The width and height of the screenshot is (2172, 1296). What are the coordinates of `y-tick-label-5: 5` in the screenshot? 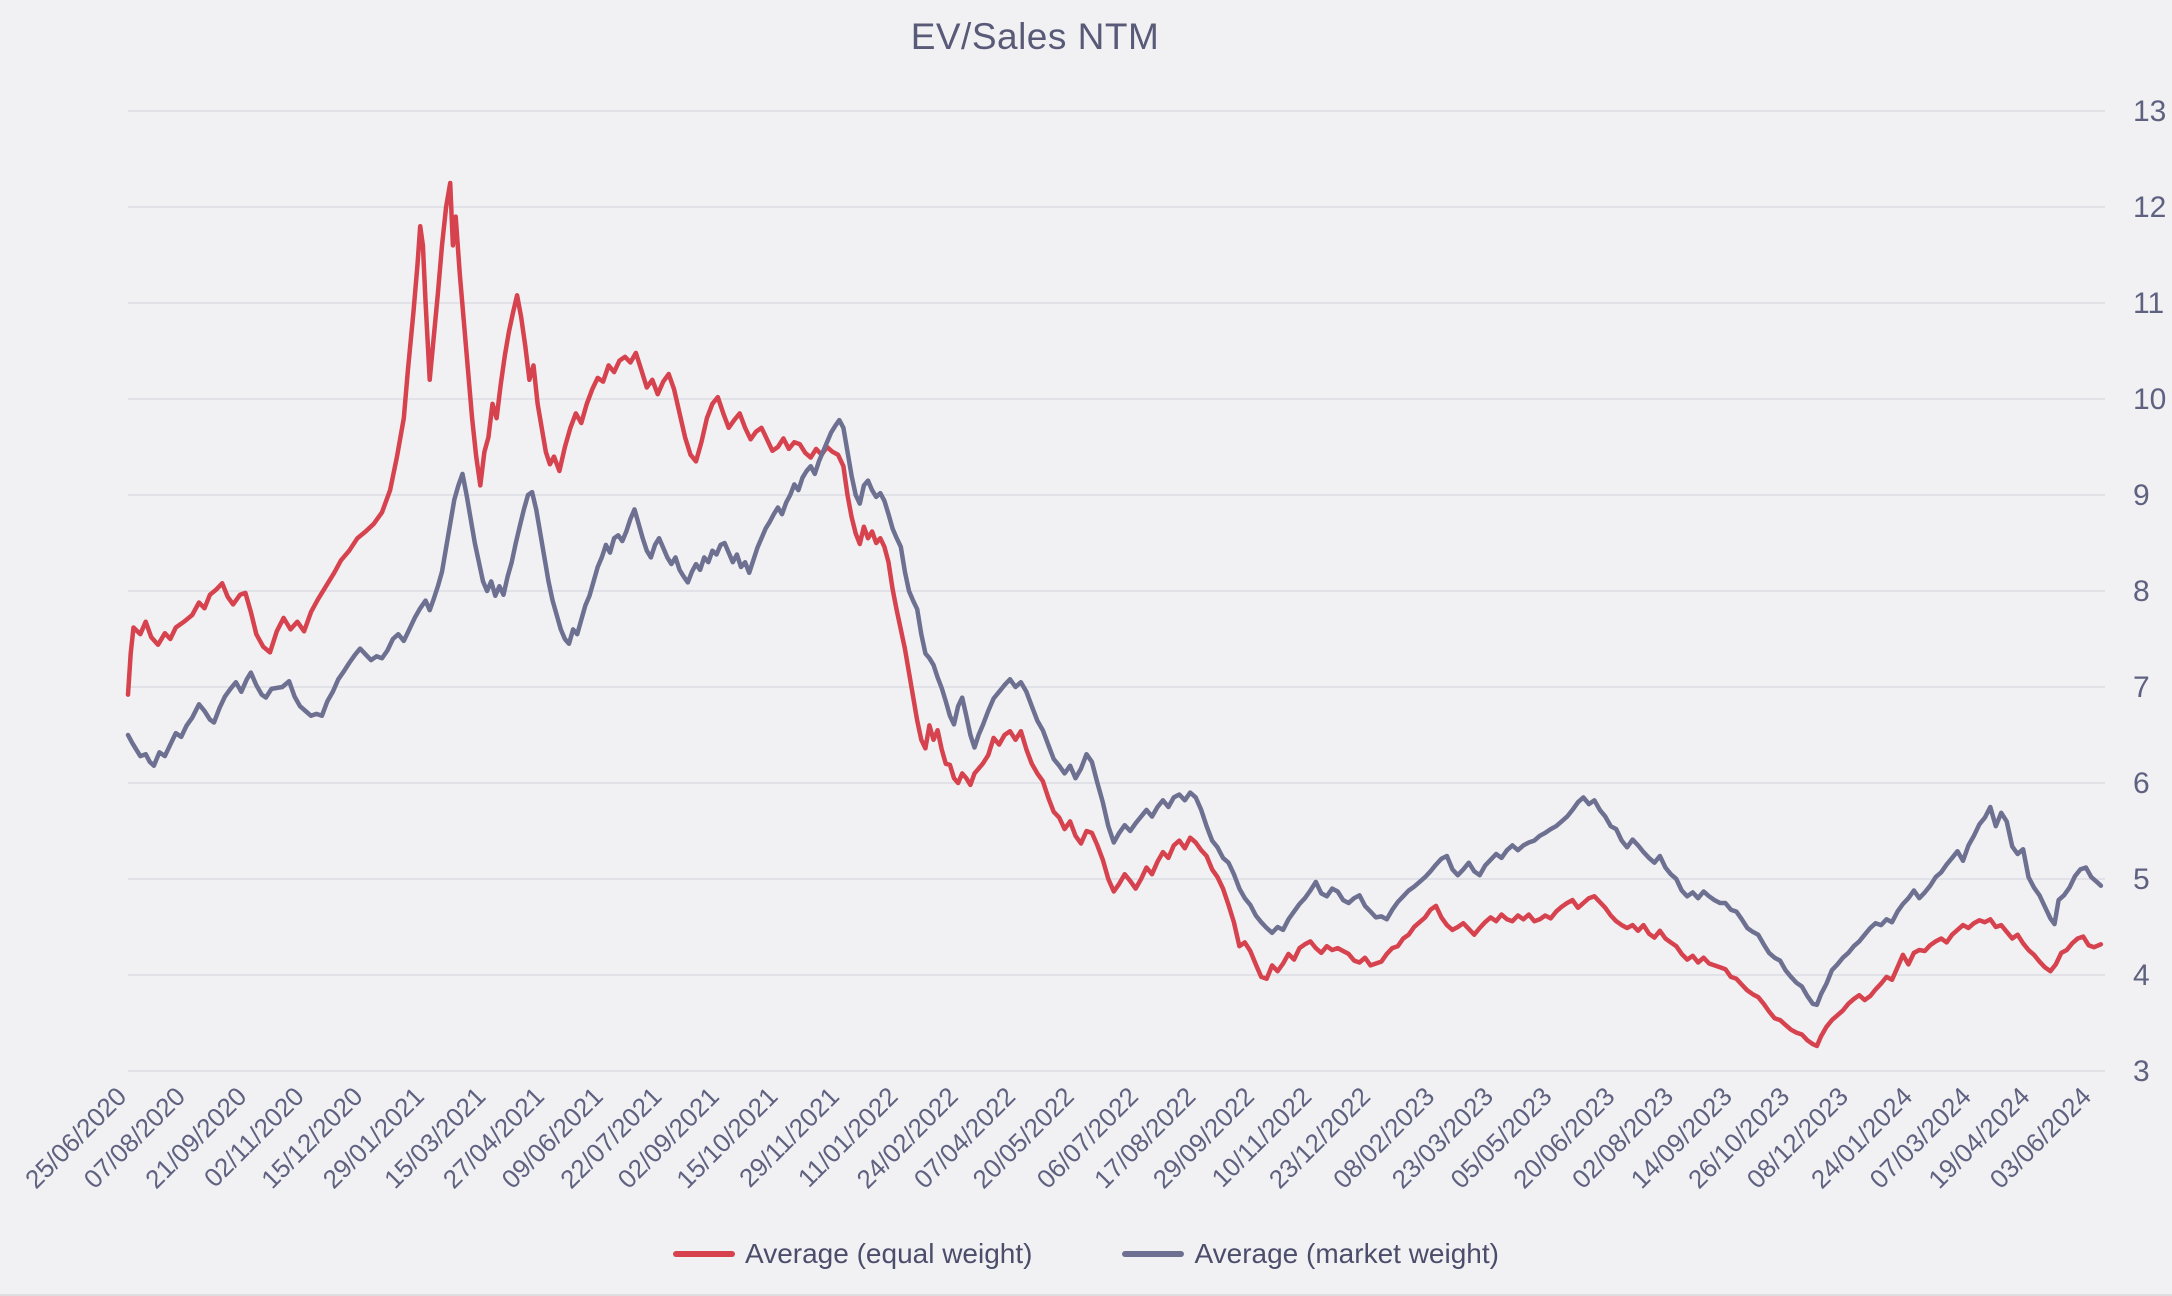 It's located at (2141, 879).